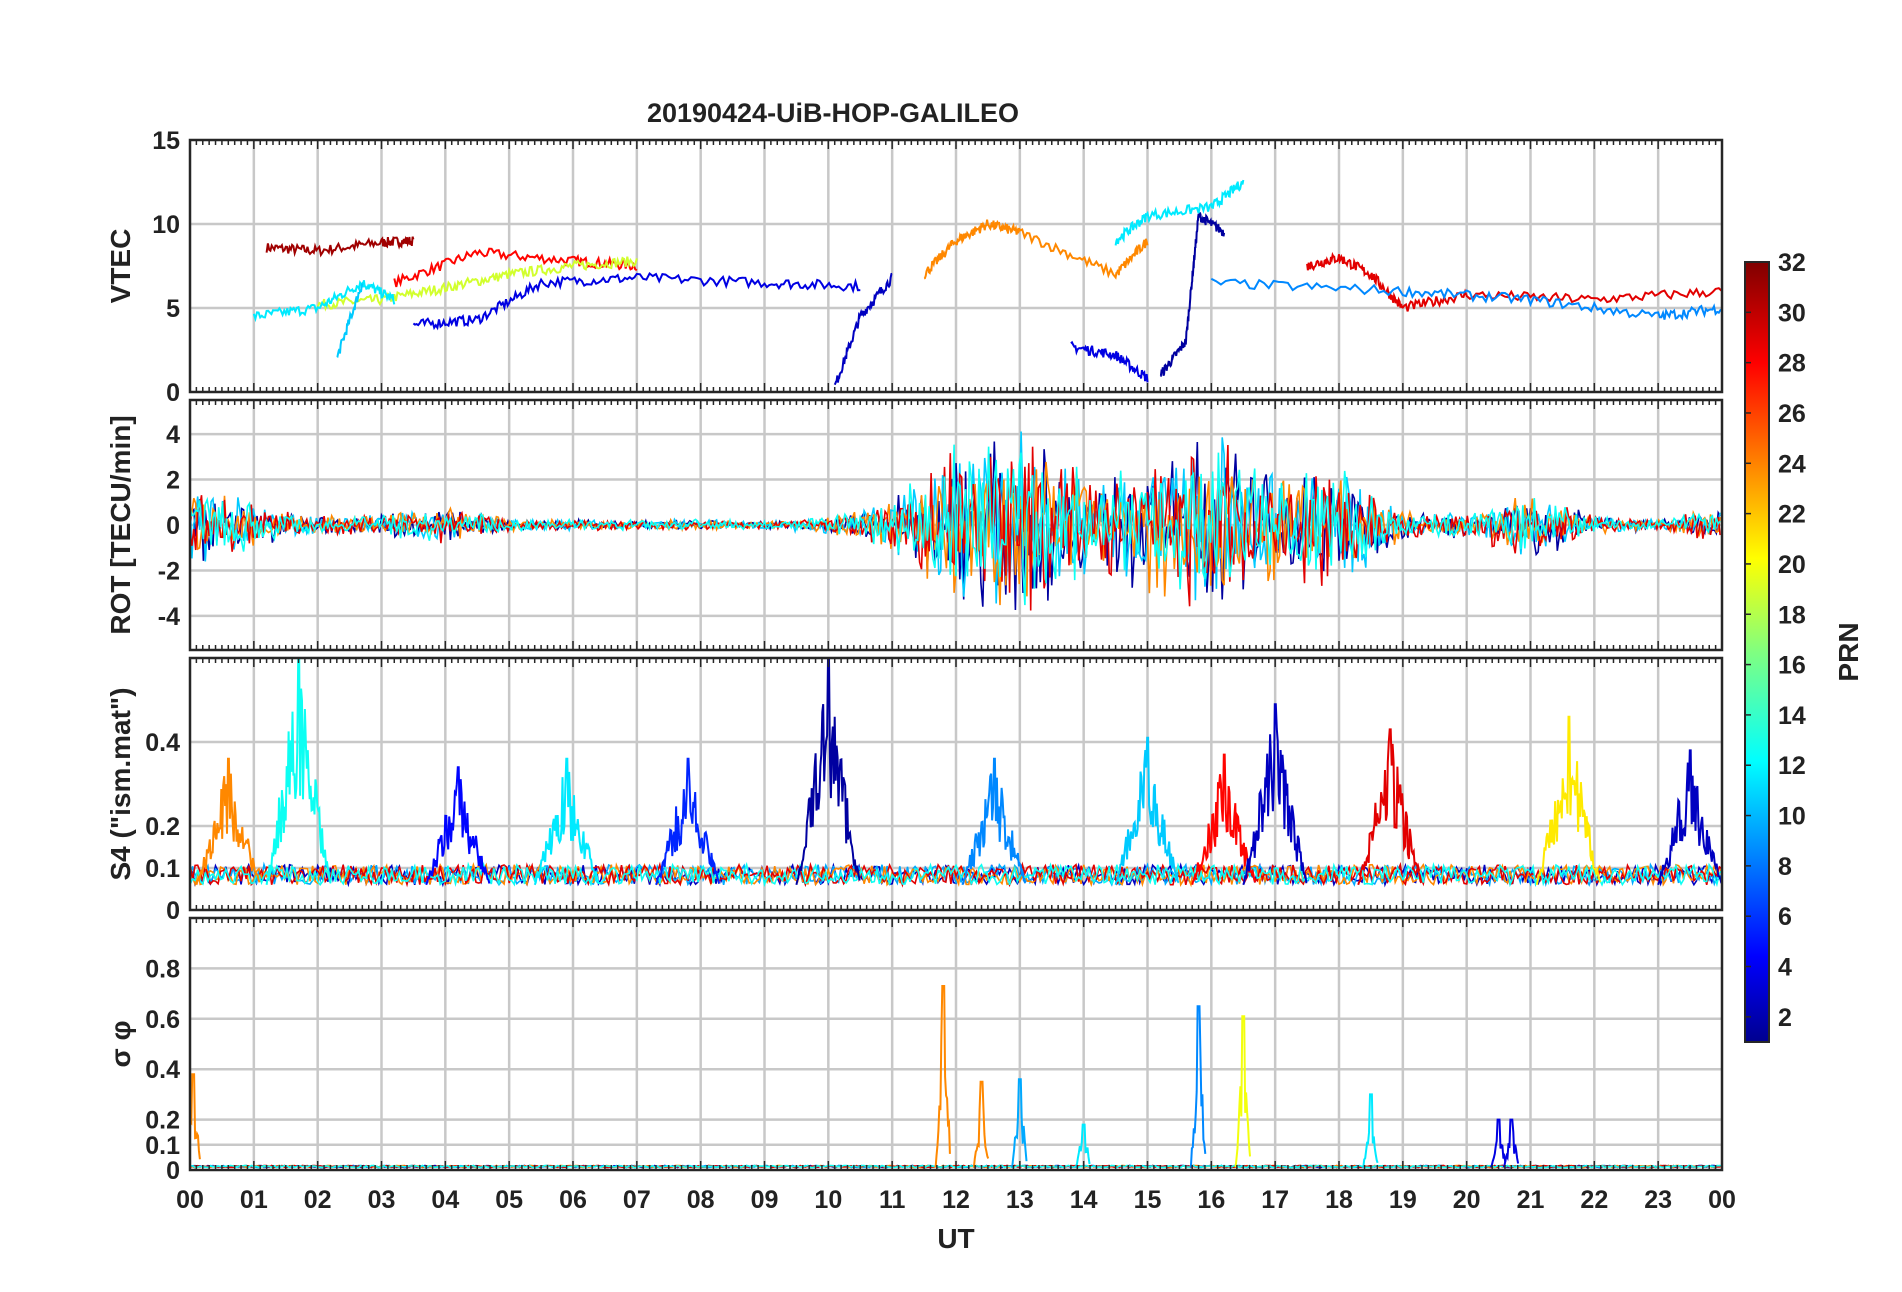 This screenshot has height=1292, width=1902. What do you see at coordinates (318, 1200) in the screenshot?
I see `x-tick-label: 02` at bounding box center [318, 1200].